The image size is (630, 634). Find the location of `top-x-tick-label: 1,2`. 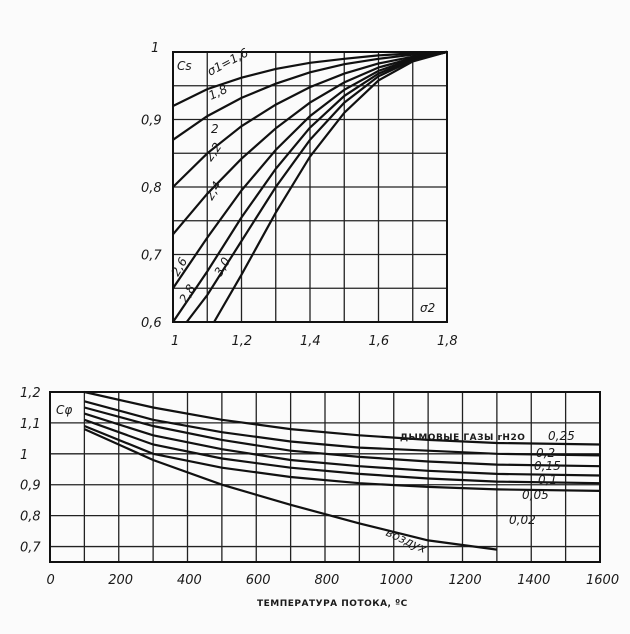

top-x-tick-label: 1,2 is located at coordinates (242, 341).